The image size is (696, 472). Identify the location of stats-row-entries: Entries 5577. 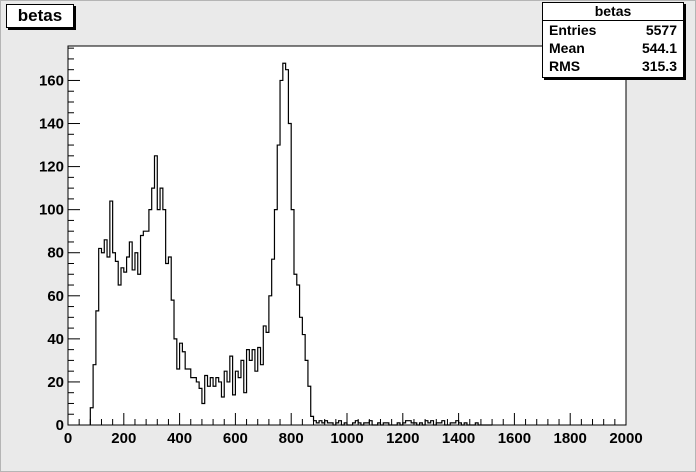
(613, 30).